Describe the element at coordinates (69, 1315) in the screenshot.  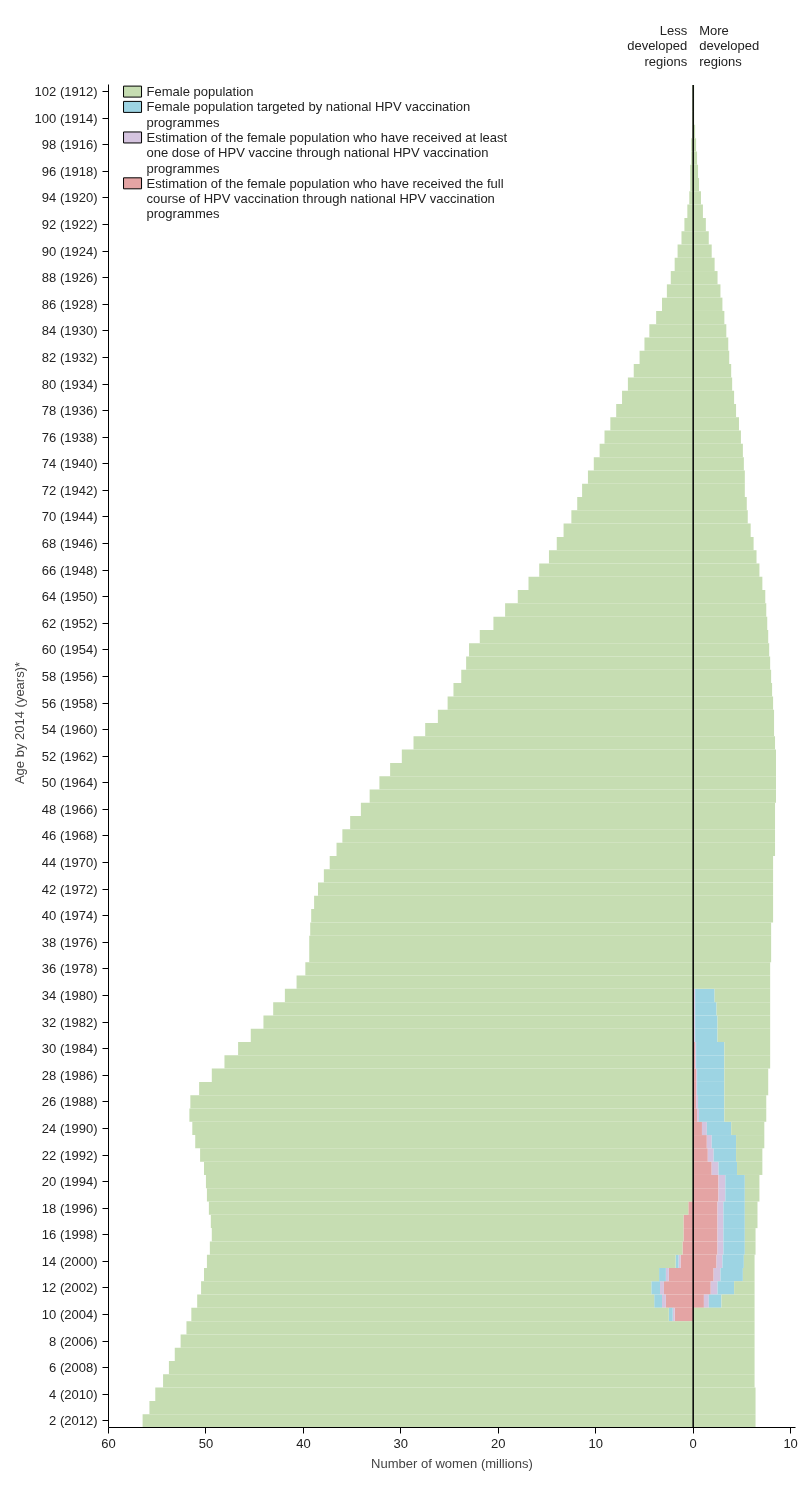
I see `y-tick-label: 10 (2004)` at that location.